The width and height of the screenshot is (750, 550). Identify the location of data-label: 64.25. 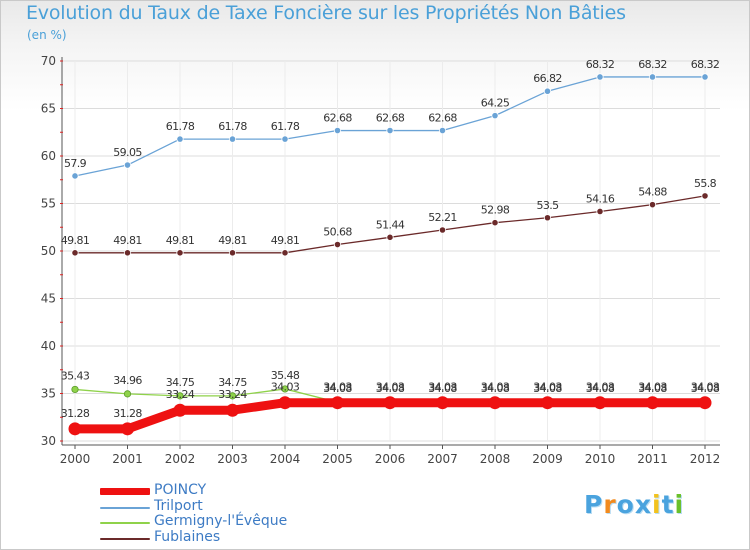
(495, 103).